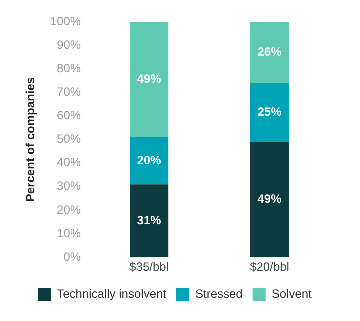 This screenshot has height=321, width=360. What do you see at coordinates (69, 91) in the screenshot?
I see `y-tick-label: 70%` at bounding box center [69, 91].